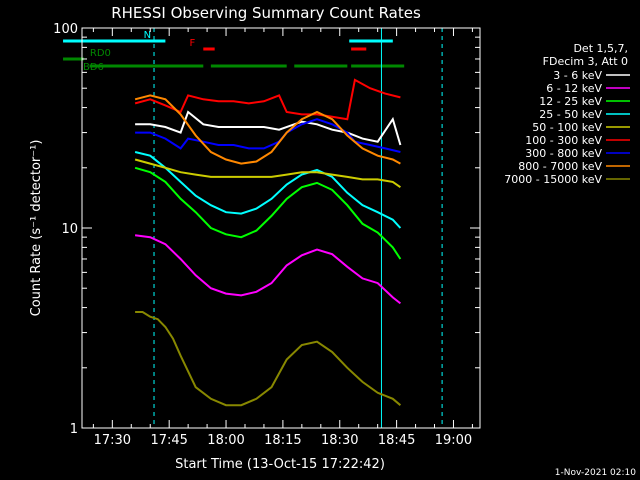 This screenshot has width=640, height=480. Describe the element at coordinates (560, 166) in the screenshot. I see `legend-entry-label: 800 - 7000 keV` at that location.